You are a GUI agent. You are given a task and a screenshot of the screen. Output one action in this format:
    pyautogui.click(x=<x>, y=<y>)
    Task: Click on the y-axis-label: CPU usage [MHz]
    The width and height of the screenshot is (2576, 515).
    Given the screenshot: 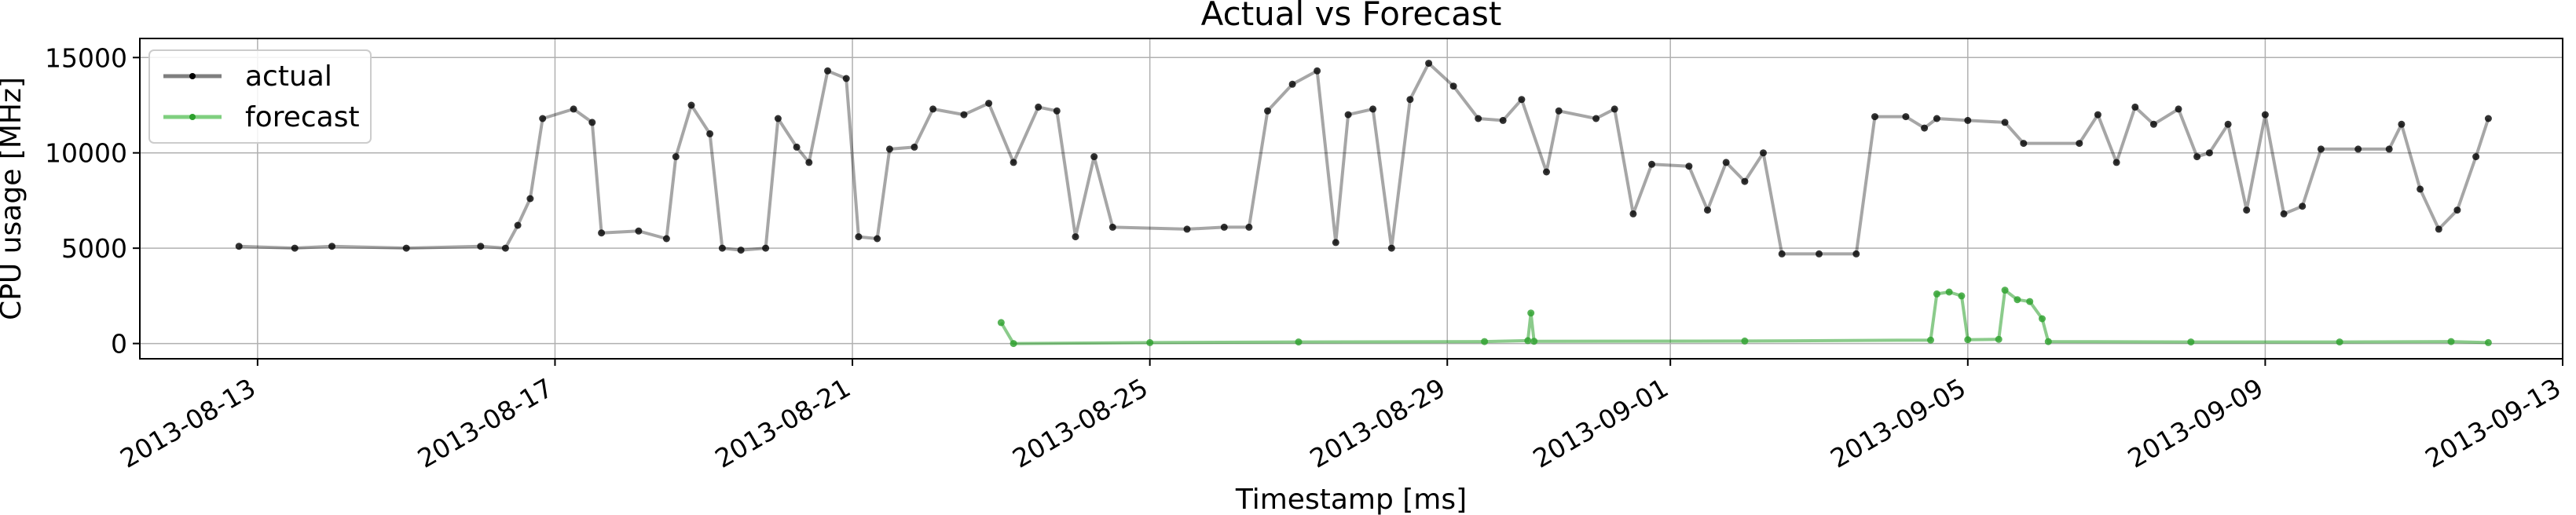 What is the action you would take?
    pyautogui.click(x=13, y=198)
    